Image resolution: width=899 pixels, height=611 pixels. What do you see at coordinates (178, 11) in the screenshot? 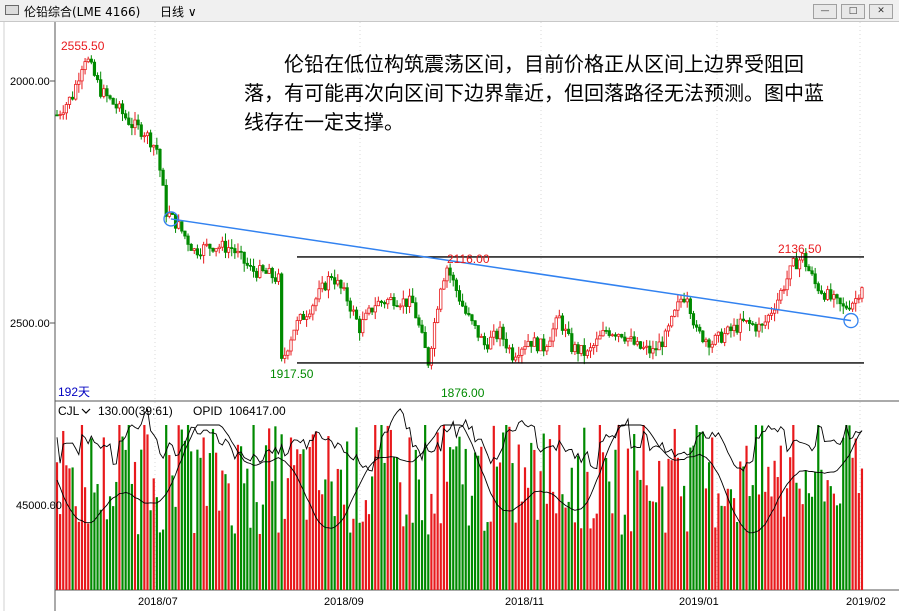
I see `period-selector: 日线 ∨` at bounding box center [178, 11].